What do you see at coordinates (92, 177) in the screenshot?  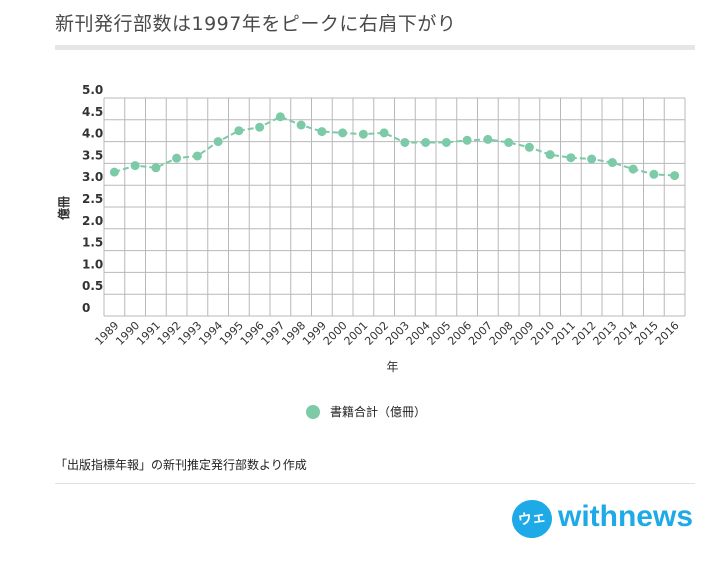 I see `y-tick-label: 3.0` at bounding box center [92, 177].